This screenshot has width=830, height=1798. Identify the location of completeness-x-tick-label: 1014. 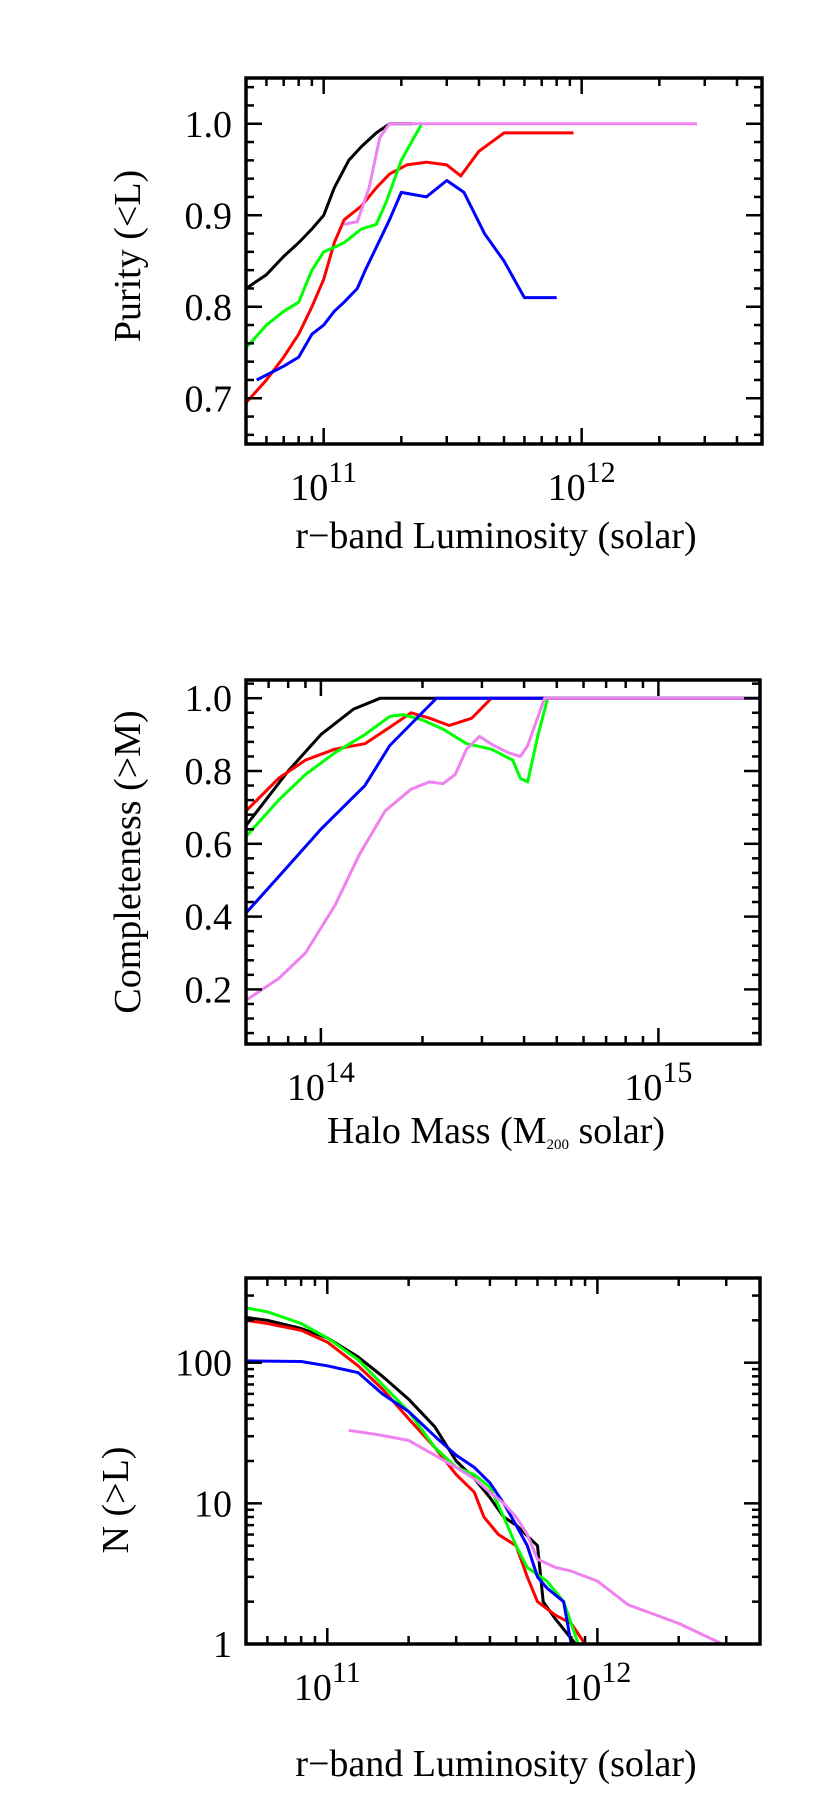
(321, 1082).